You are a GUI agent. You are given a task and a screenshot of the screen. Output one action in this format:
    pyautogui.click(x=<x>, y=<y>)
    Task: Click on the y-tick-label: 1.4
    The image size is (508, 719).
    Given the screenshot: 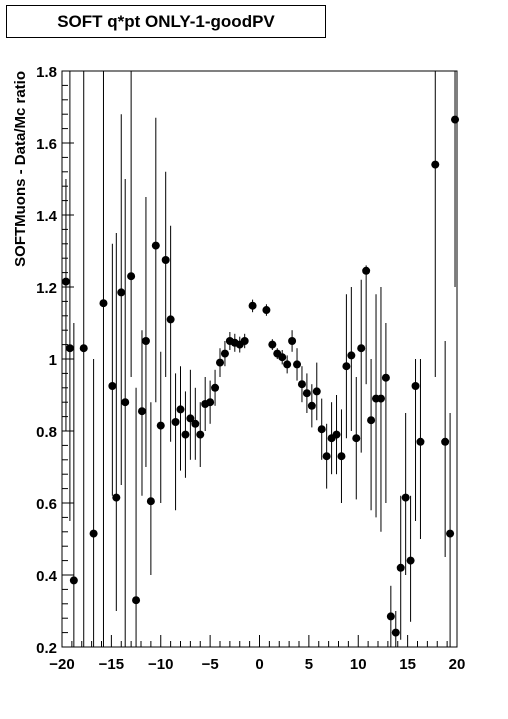 What is the action you would take?
    pyautogui.click(x=47, y=216)
    